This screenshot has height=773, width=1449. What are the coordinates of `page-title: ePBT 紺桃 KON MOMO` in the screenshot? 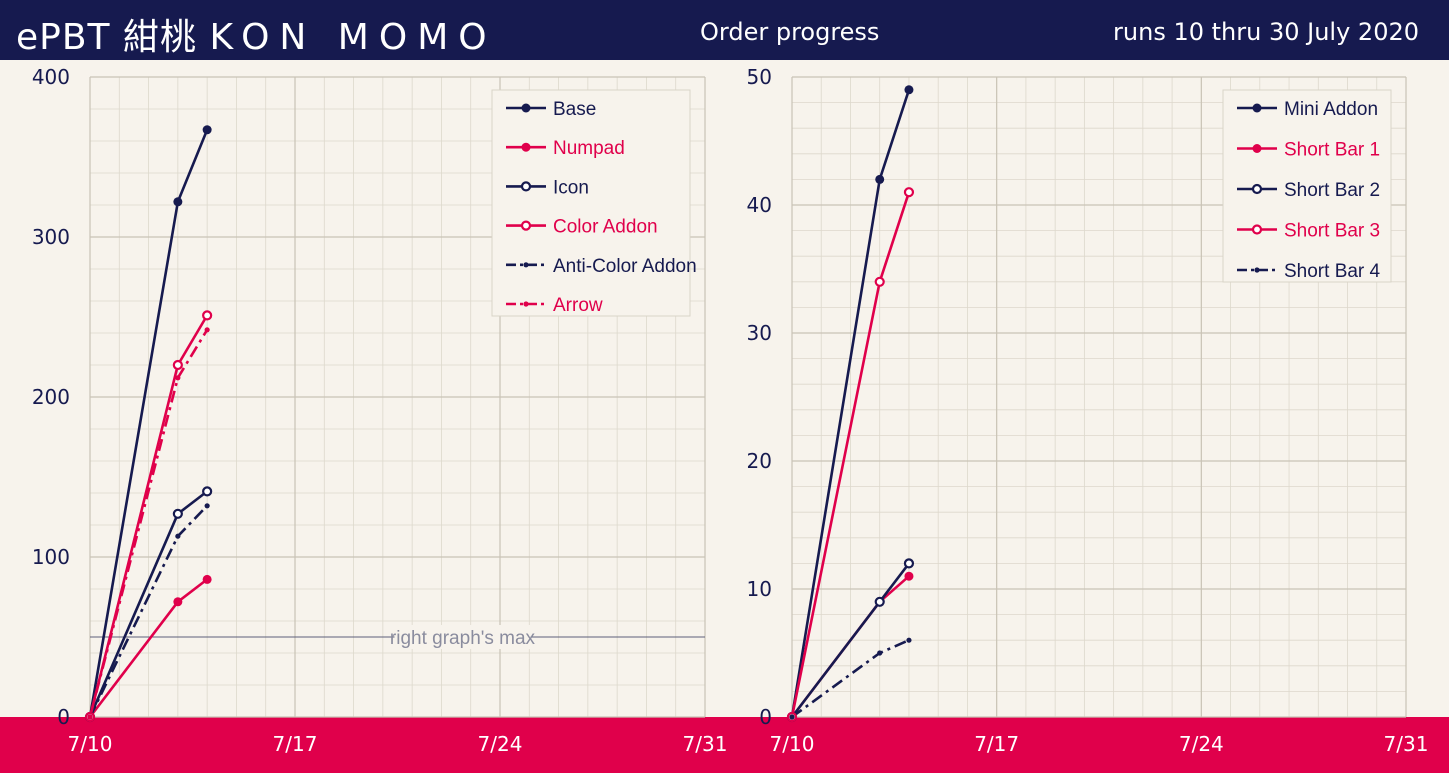 It's located at (256, 34).